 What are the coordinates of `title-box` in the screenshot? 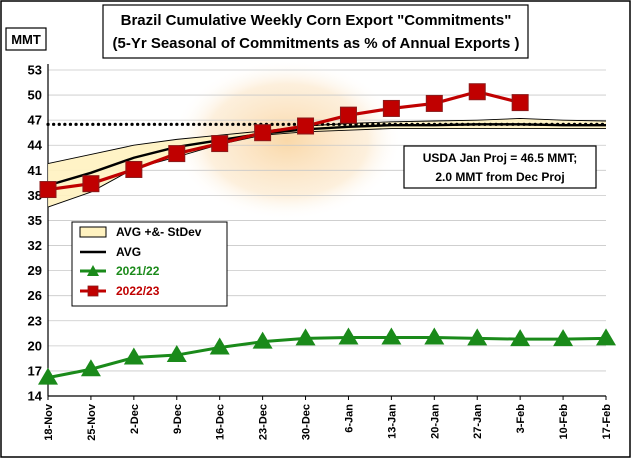 It's located at (315, 31).